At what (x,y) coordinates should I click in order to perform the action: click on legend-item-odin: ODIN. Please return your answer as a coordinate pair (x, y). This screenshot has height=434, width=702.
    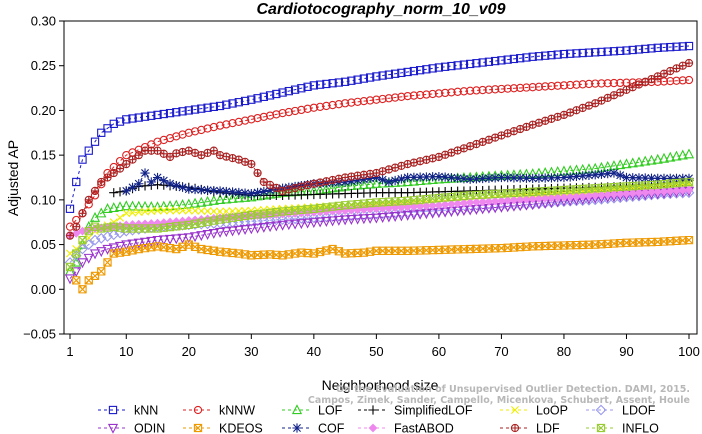
    Looking at the image, I should click on (131, 428).